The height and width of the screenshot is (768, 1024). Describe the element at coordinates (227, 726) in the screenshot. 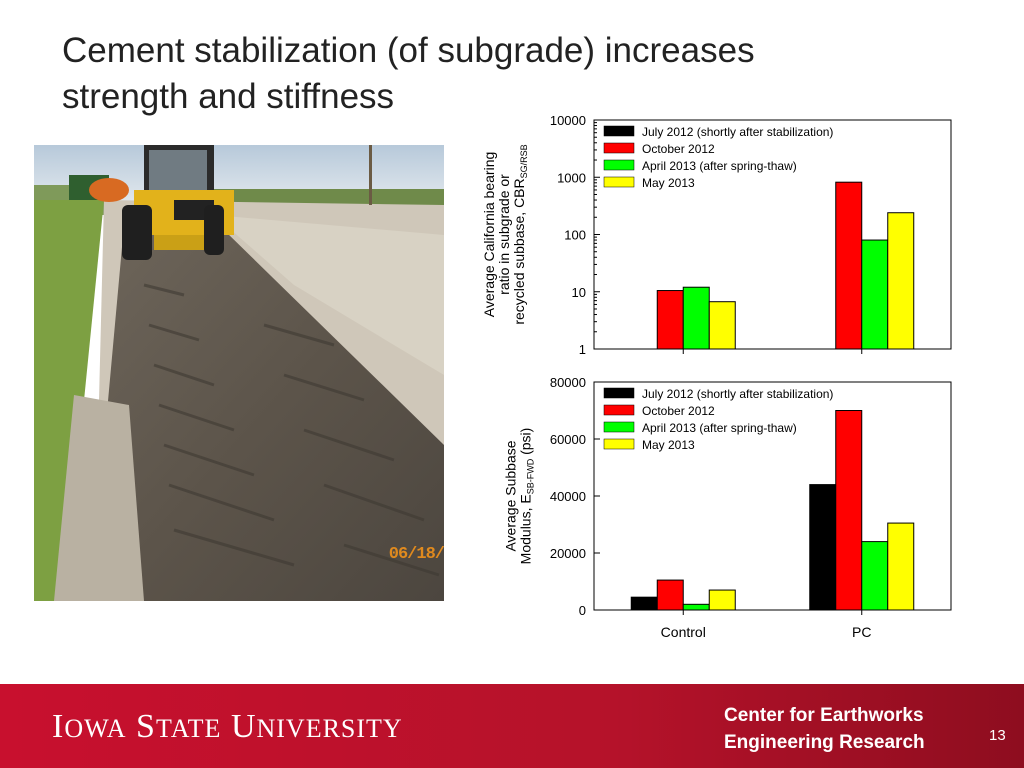

I see `iowa-state-university-logo: IOWA STATE UNIVERSITY` at that location.